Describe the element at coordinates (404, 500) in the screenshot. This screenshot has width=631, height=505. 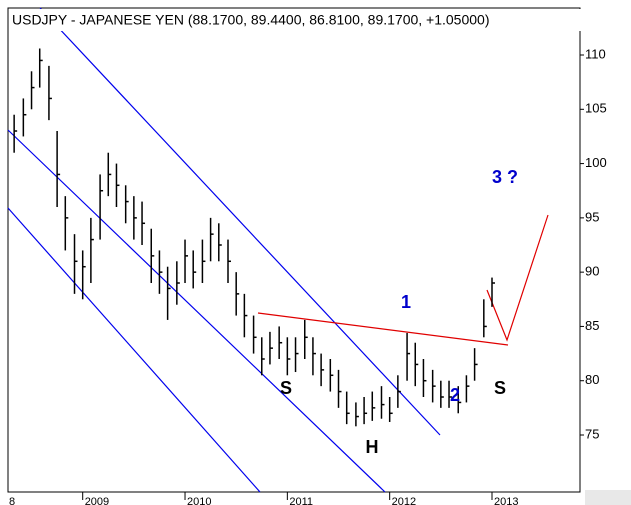
I see `x-tick-label: 2012` at that location.